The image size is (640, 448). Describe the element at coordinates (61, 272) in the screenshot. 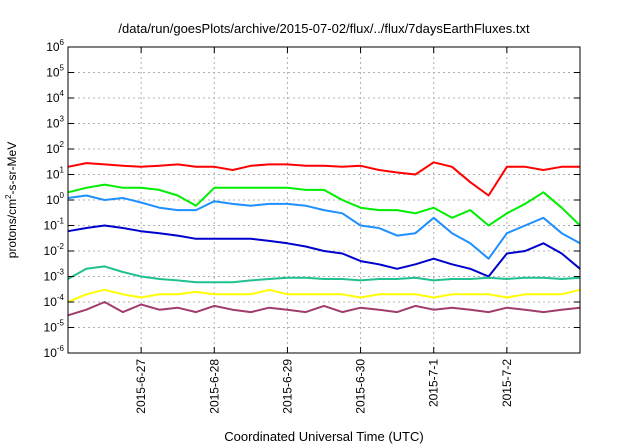

I see `y-tick-exp: -3` at that location.